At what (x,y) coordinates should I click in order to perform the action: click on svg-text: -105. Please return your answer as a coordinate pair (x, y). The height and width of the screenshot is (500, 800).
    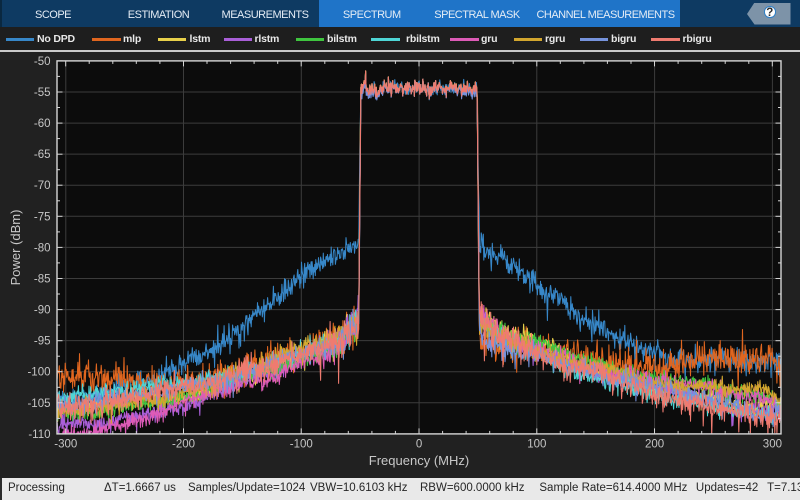
    Looking at the image, I should click on (38, 403).